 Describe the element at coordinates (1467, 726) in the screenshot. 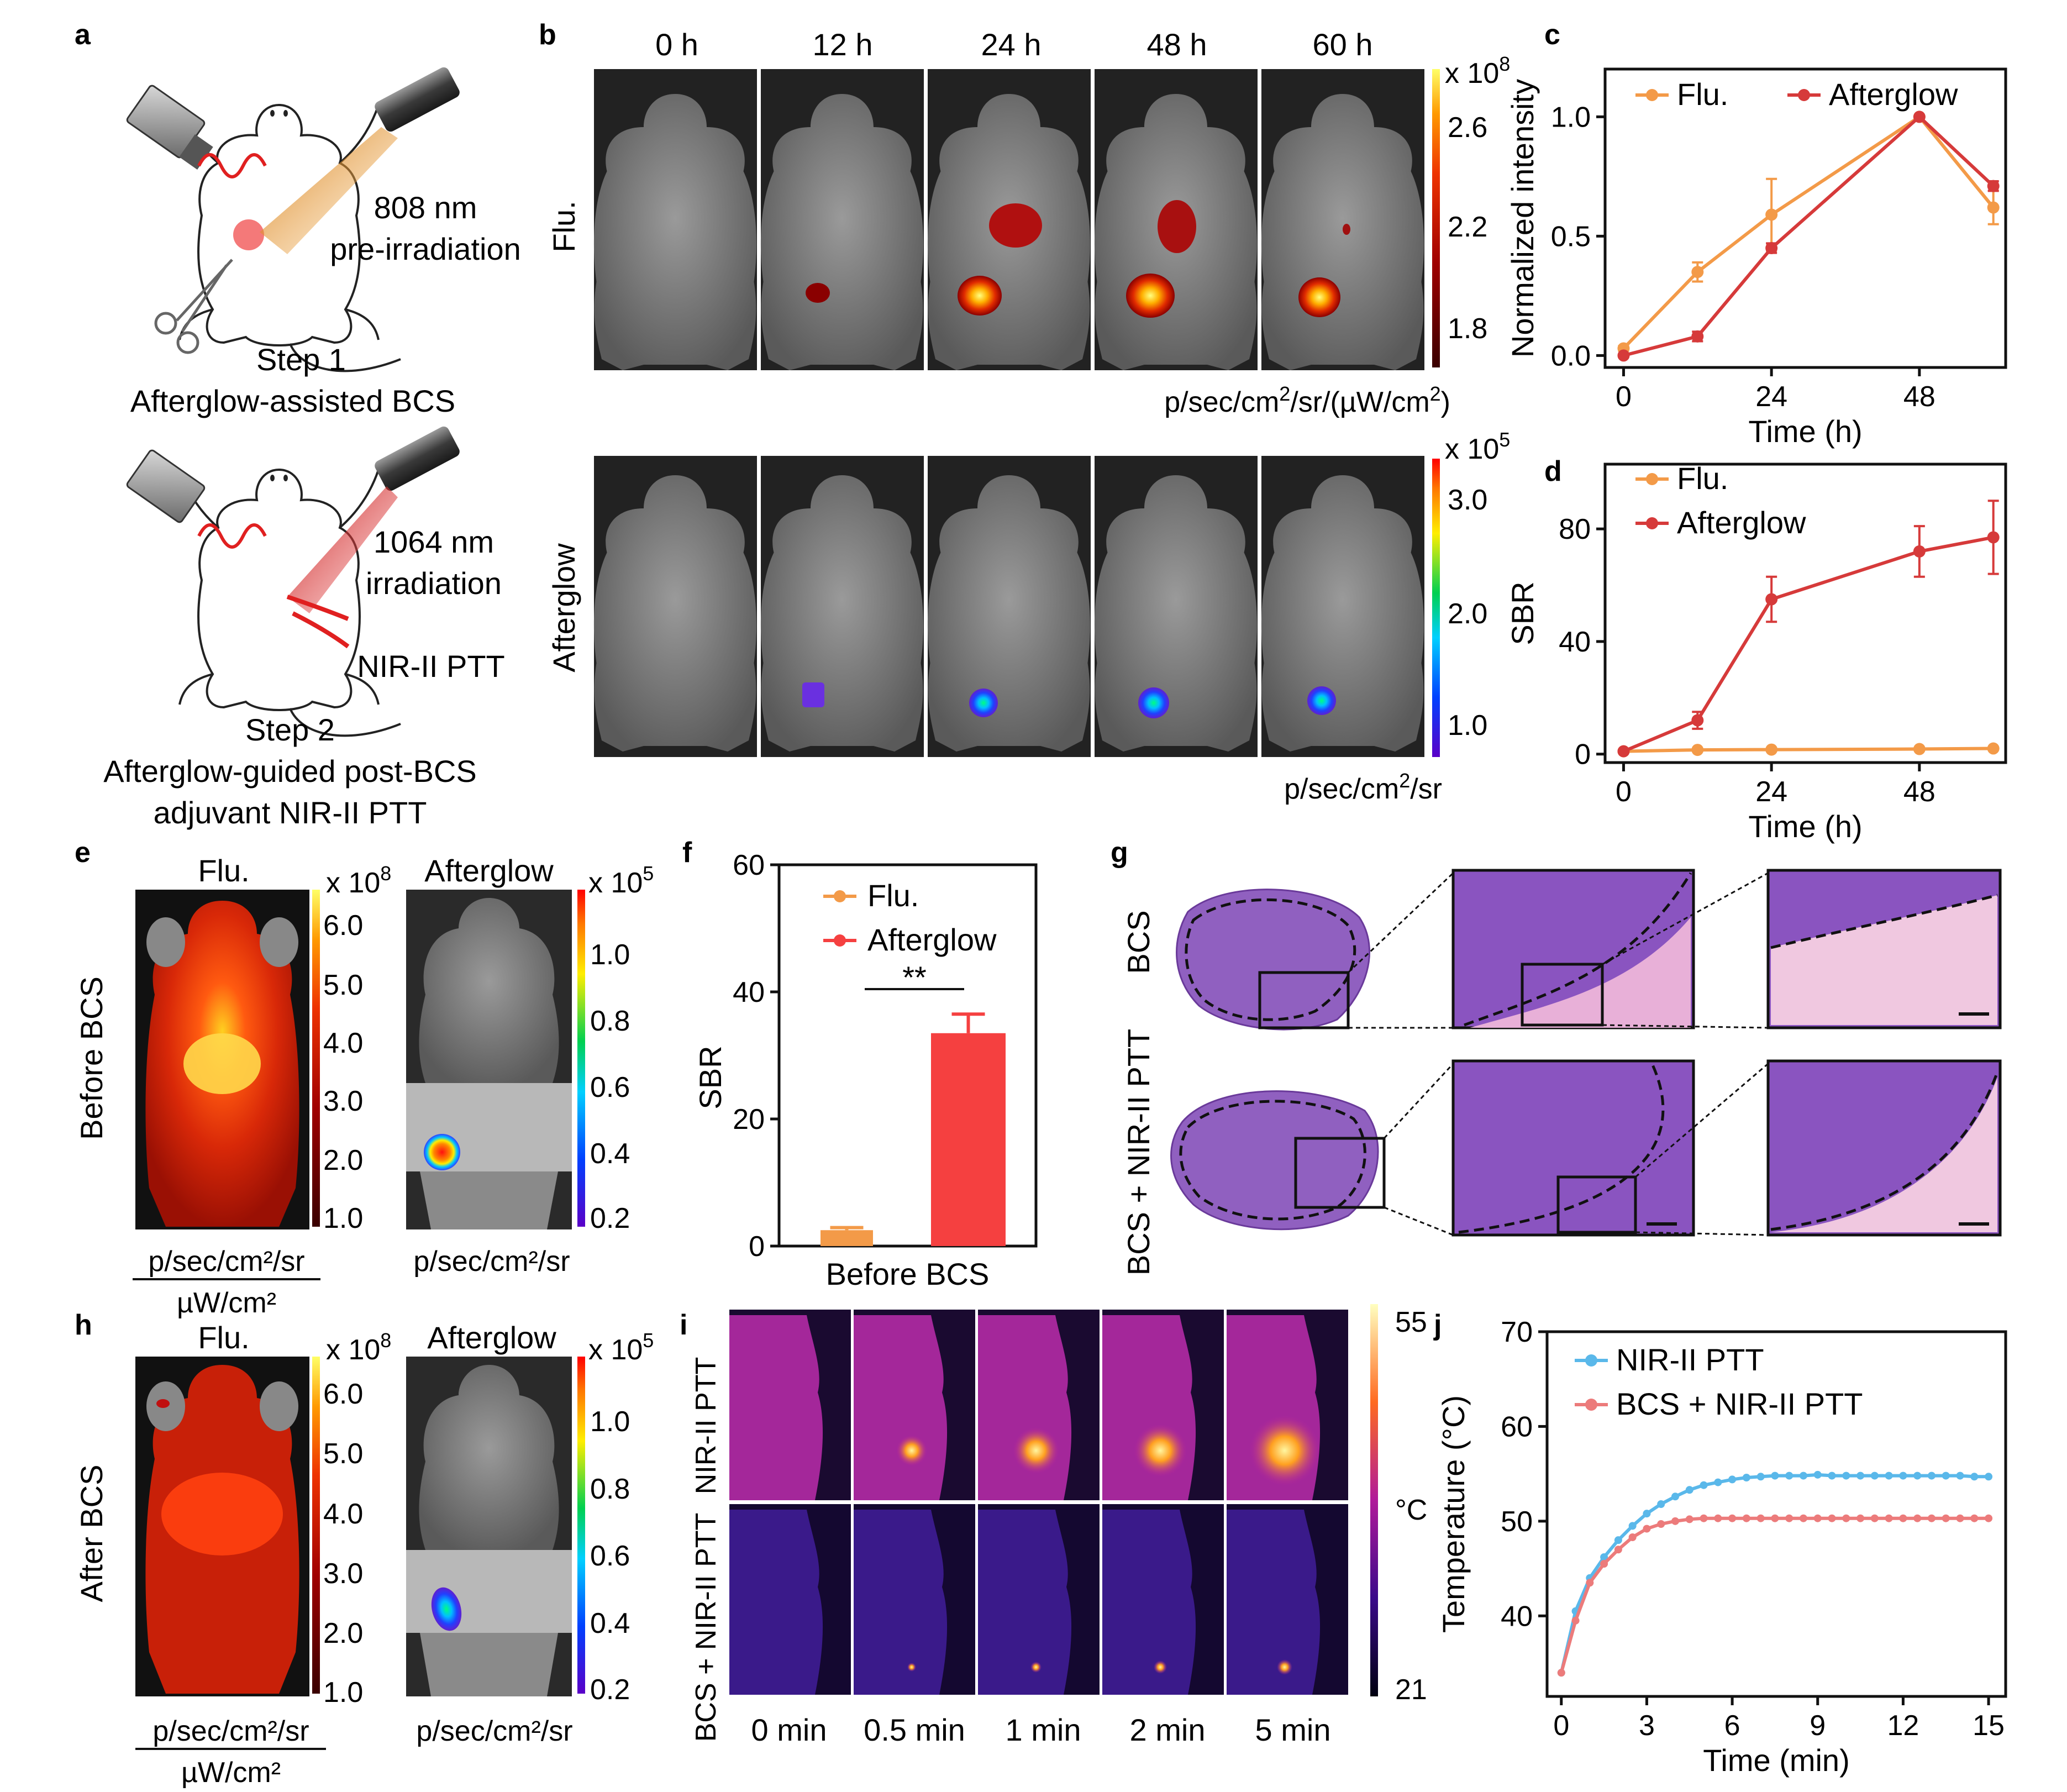

I see `afterglow-scale-tick: 1.0` at that location.